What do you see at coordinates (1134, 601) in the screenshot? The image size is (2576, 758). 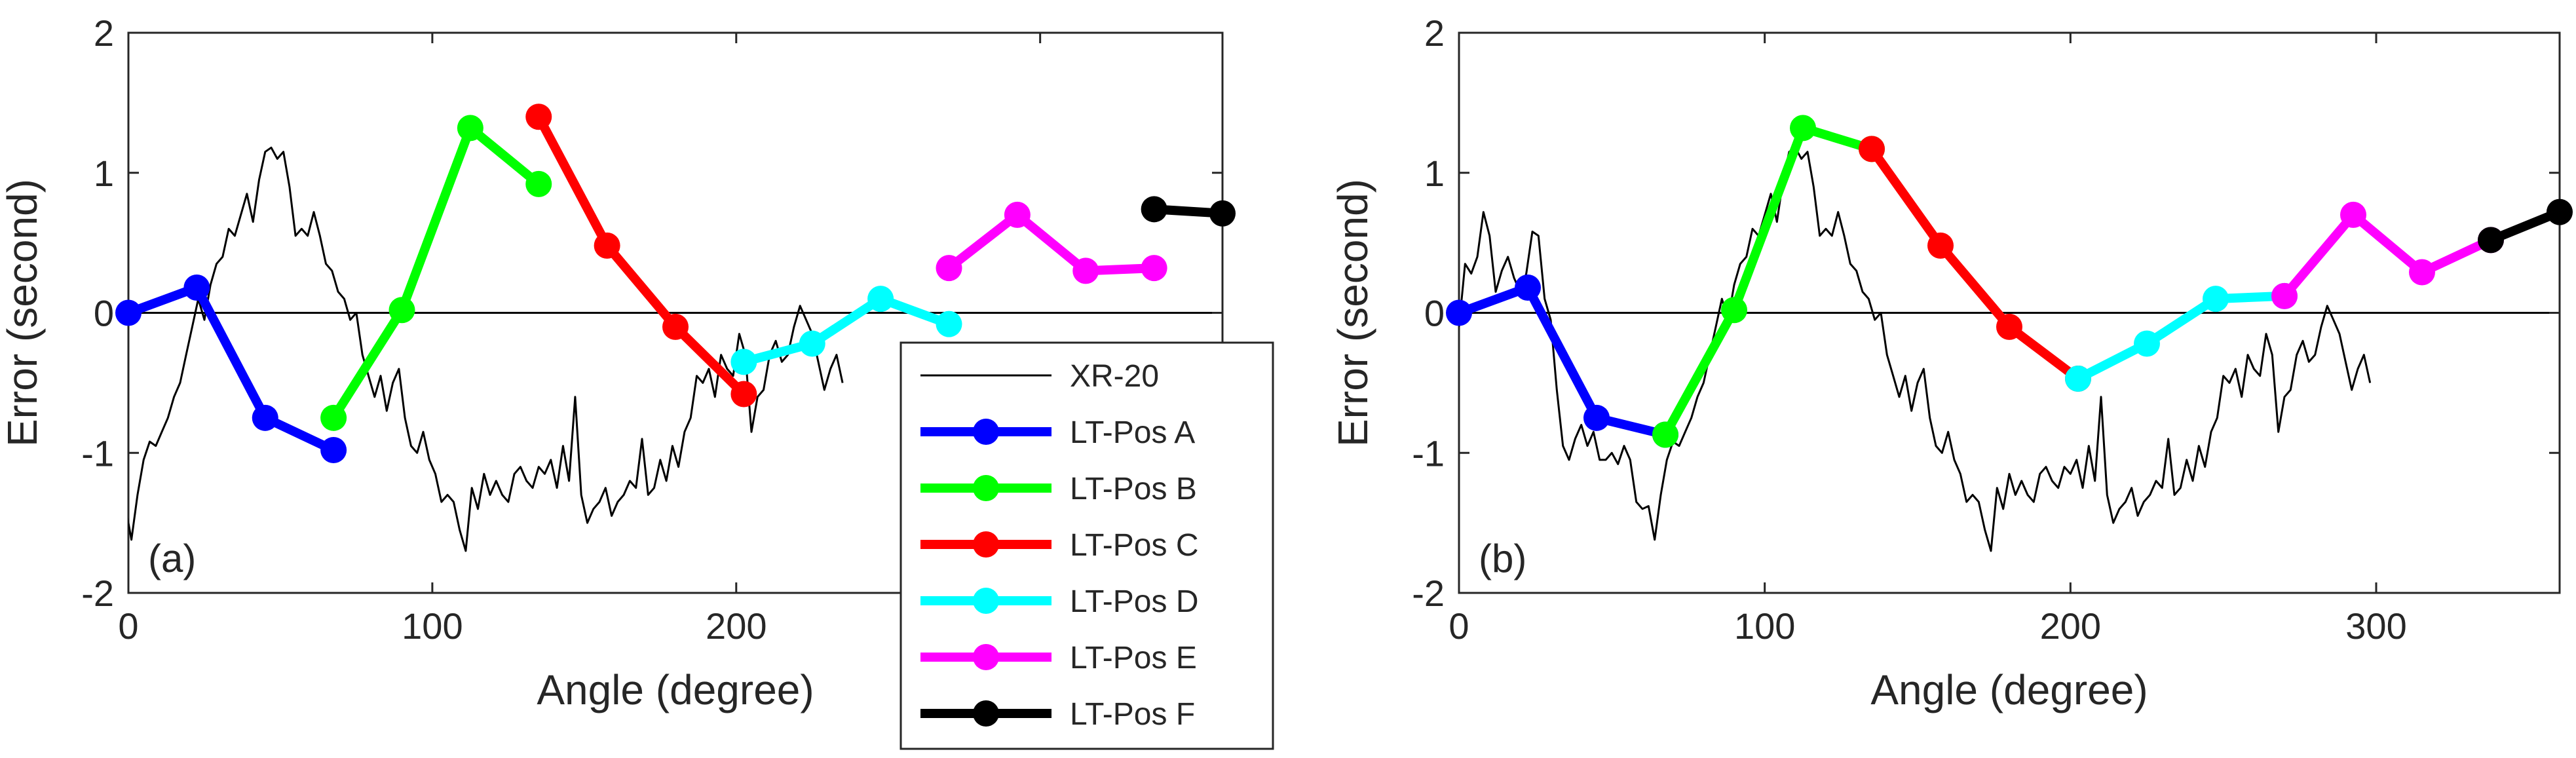 I see `legend-label-lt-pos-d: LT-Pos D` at bounding box center [1134, 601].